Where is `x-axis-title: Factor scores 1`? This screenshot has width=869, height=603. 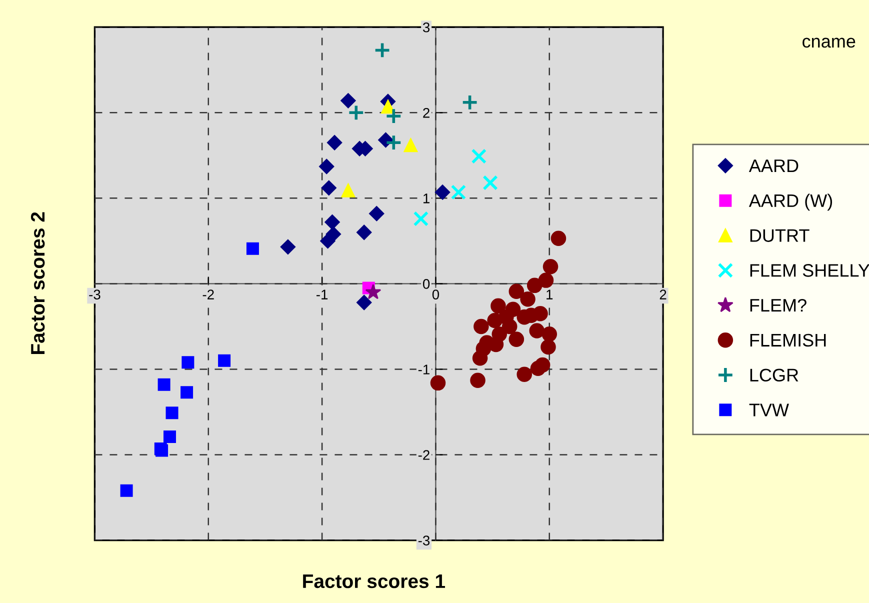
x-axis-title: Factor scores 1 is located at coordinates (374, 581).